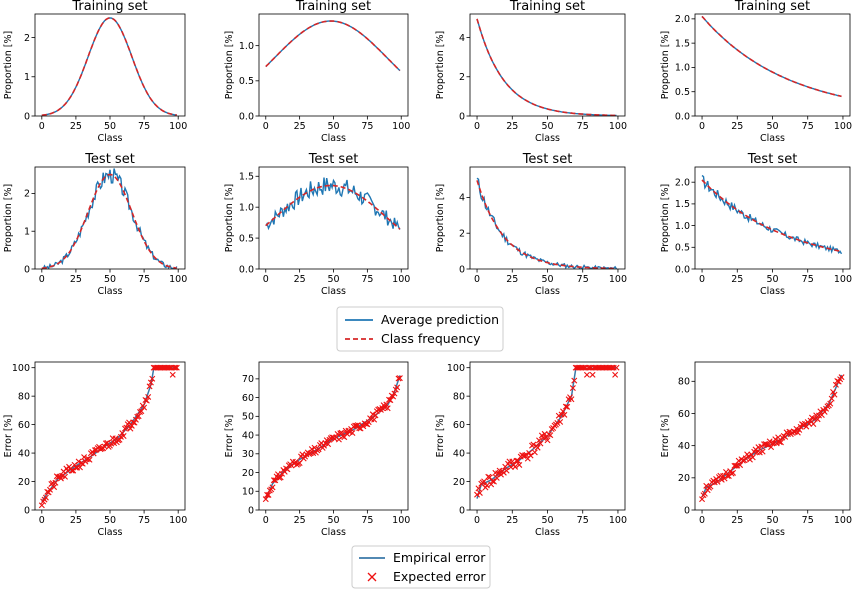 The image size is (856, 591). Describe the element at coordinates (439, 576) in the screenshot. I see `legend-expected-label: Expected error` at that location.